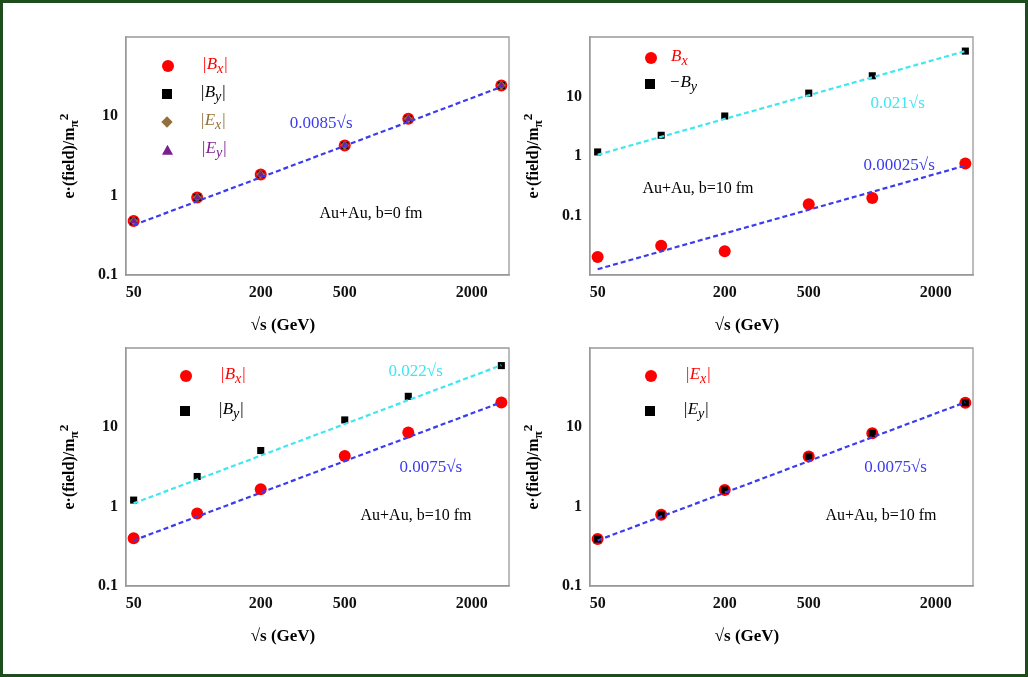  What do you see at coordinates (415, 370) in the screenshot?
I see `series-label: 0.022√s` at bounding box center [415, 370].